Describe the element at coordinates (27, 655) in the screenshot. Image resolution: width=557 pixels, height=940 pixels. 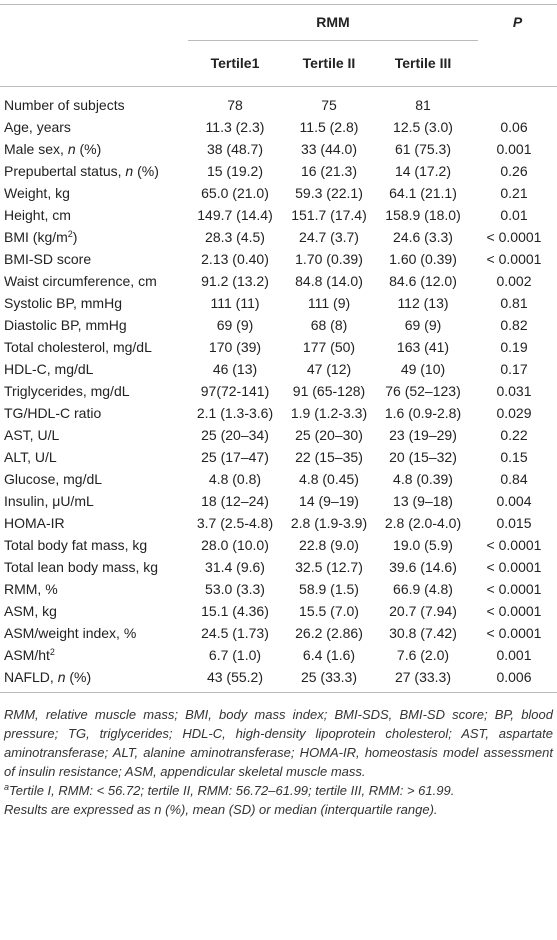
I see `text-part: ASM/ht` at that location.